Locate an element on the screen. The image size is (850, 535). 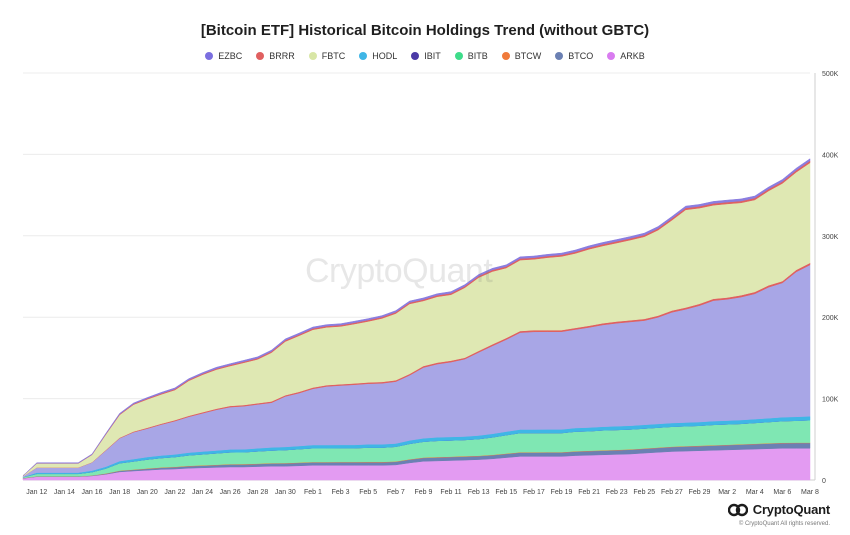
legend-item-ibit: IBIT is located at coordinates (426, 56).